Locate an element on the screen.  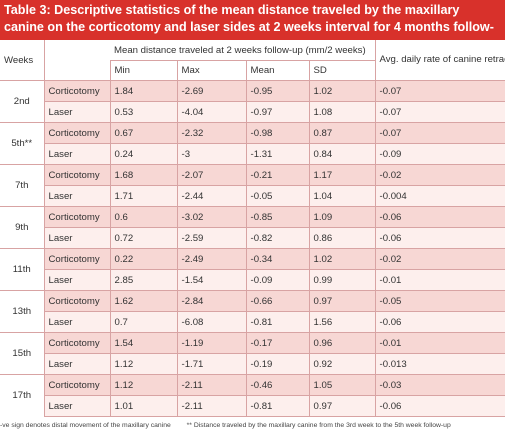
rate-cell: -0.004 is located at coordinates (439, 196).